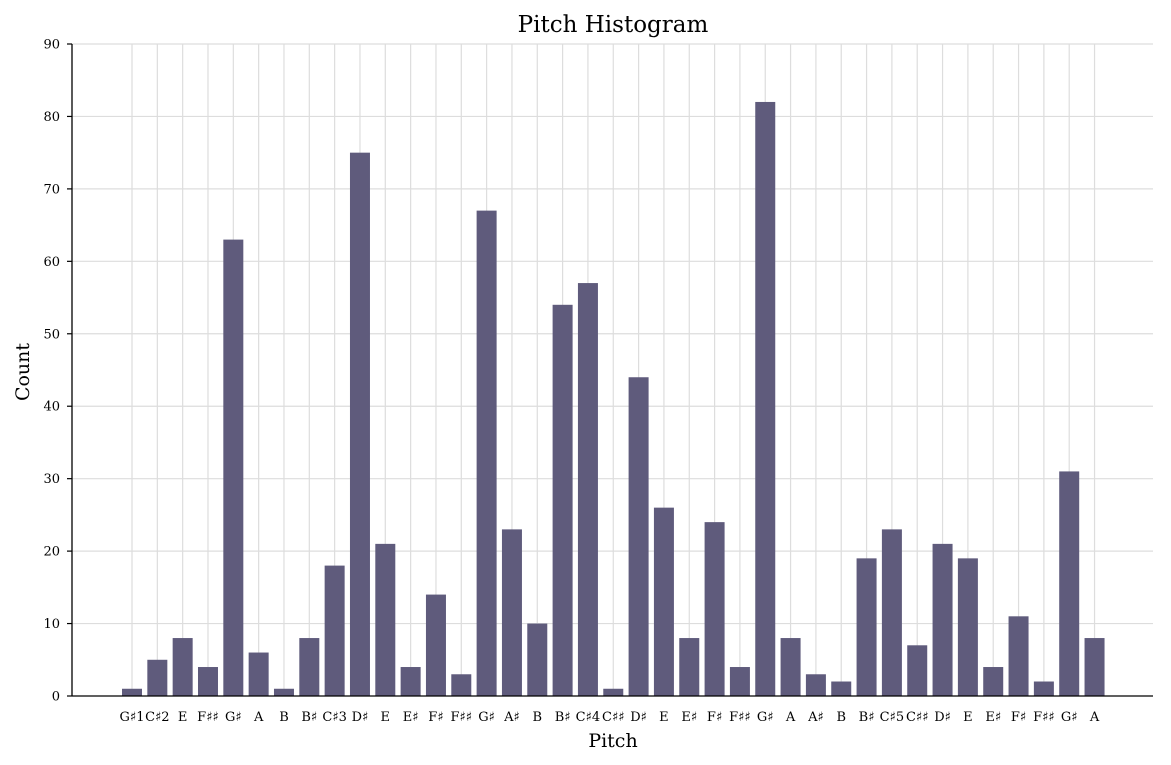 The height and width of the screenshot is (765, 1171). Describe the element at coordinates (23, 372) in the screenshot. I see `y-axis-title: Count` at that location.